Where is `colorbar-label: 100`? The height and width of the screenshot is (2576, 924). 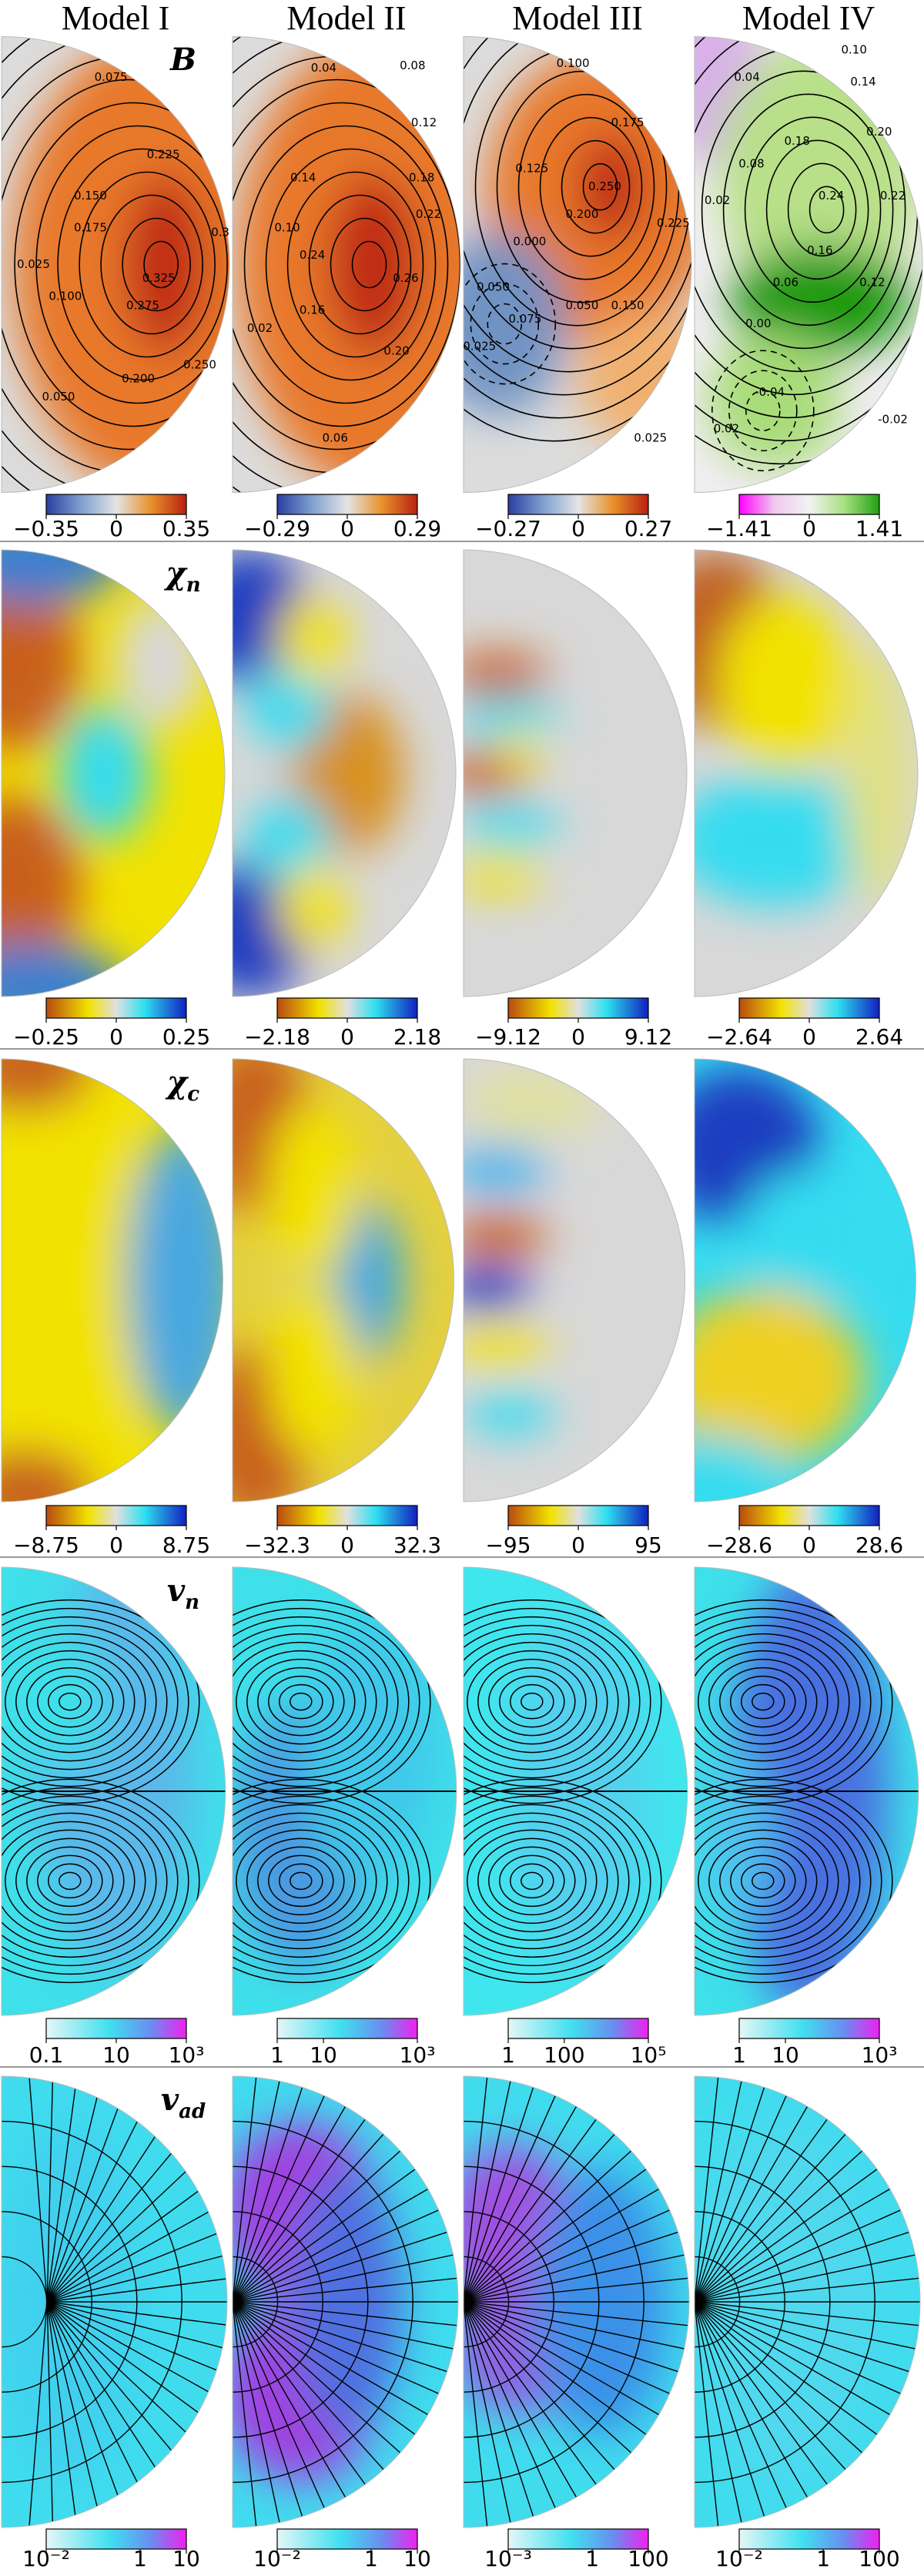
colorbar-label: 100 is located at coordinates (879, 2559).